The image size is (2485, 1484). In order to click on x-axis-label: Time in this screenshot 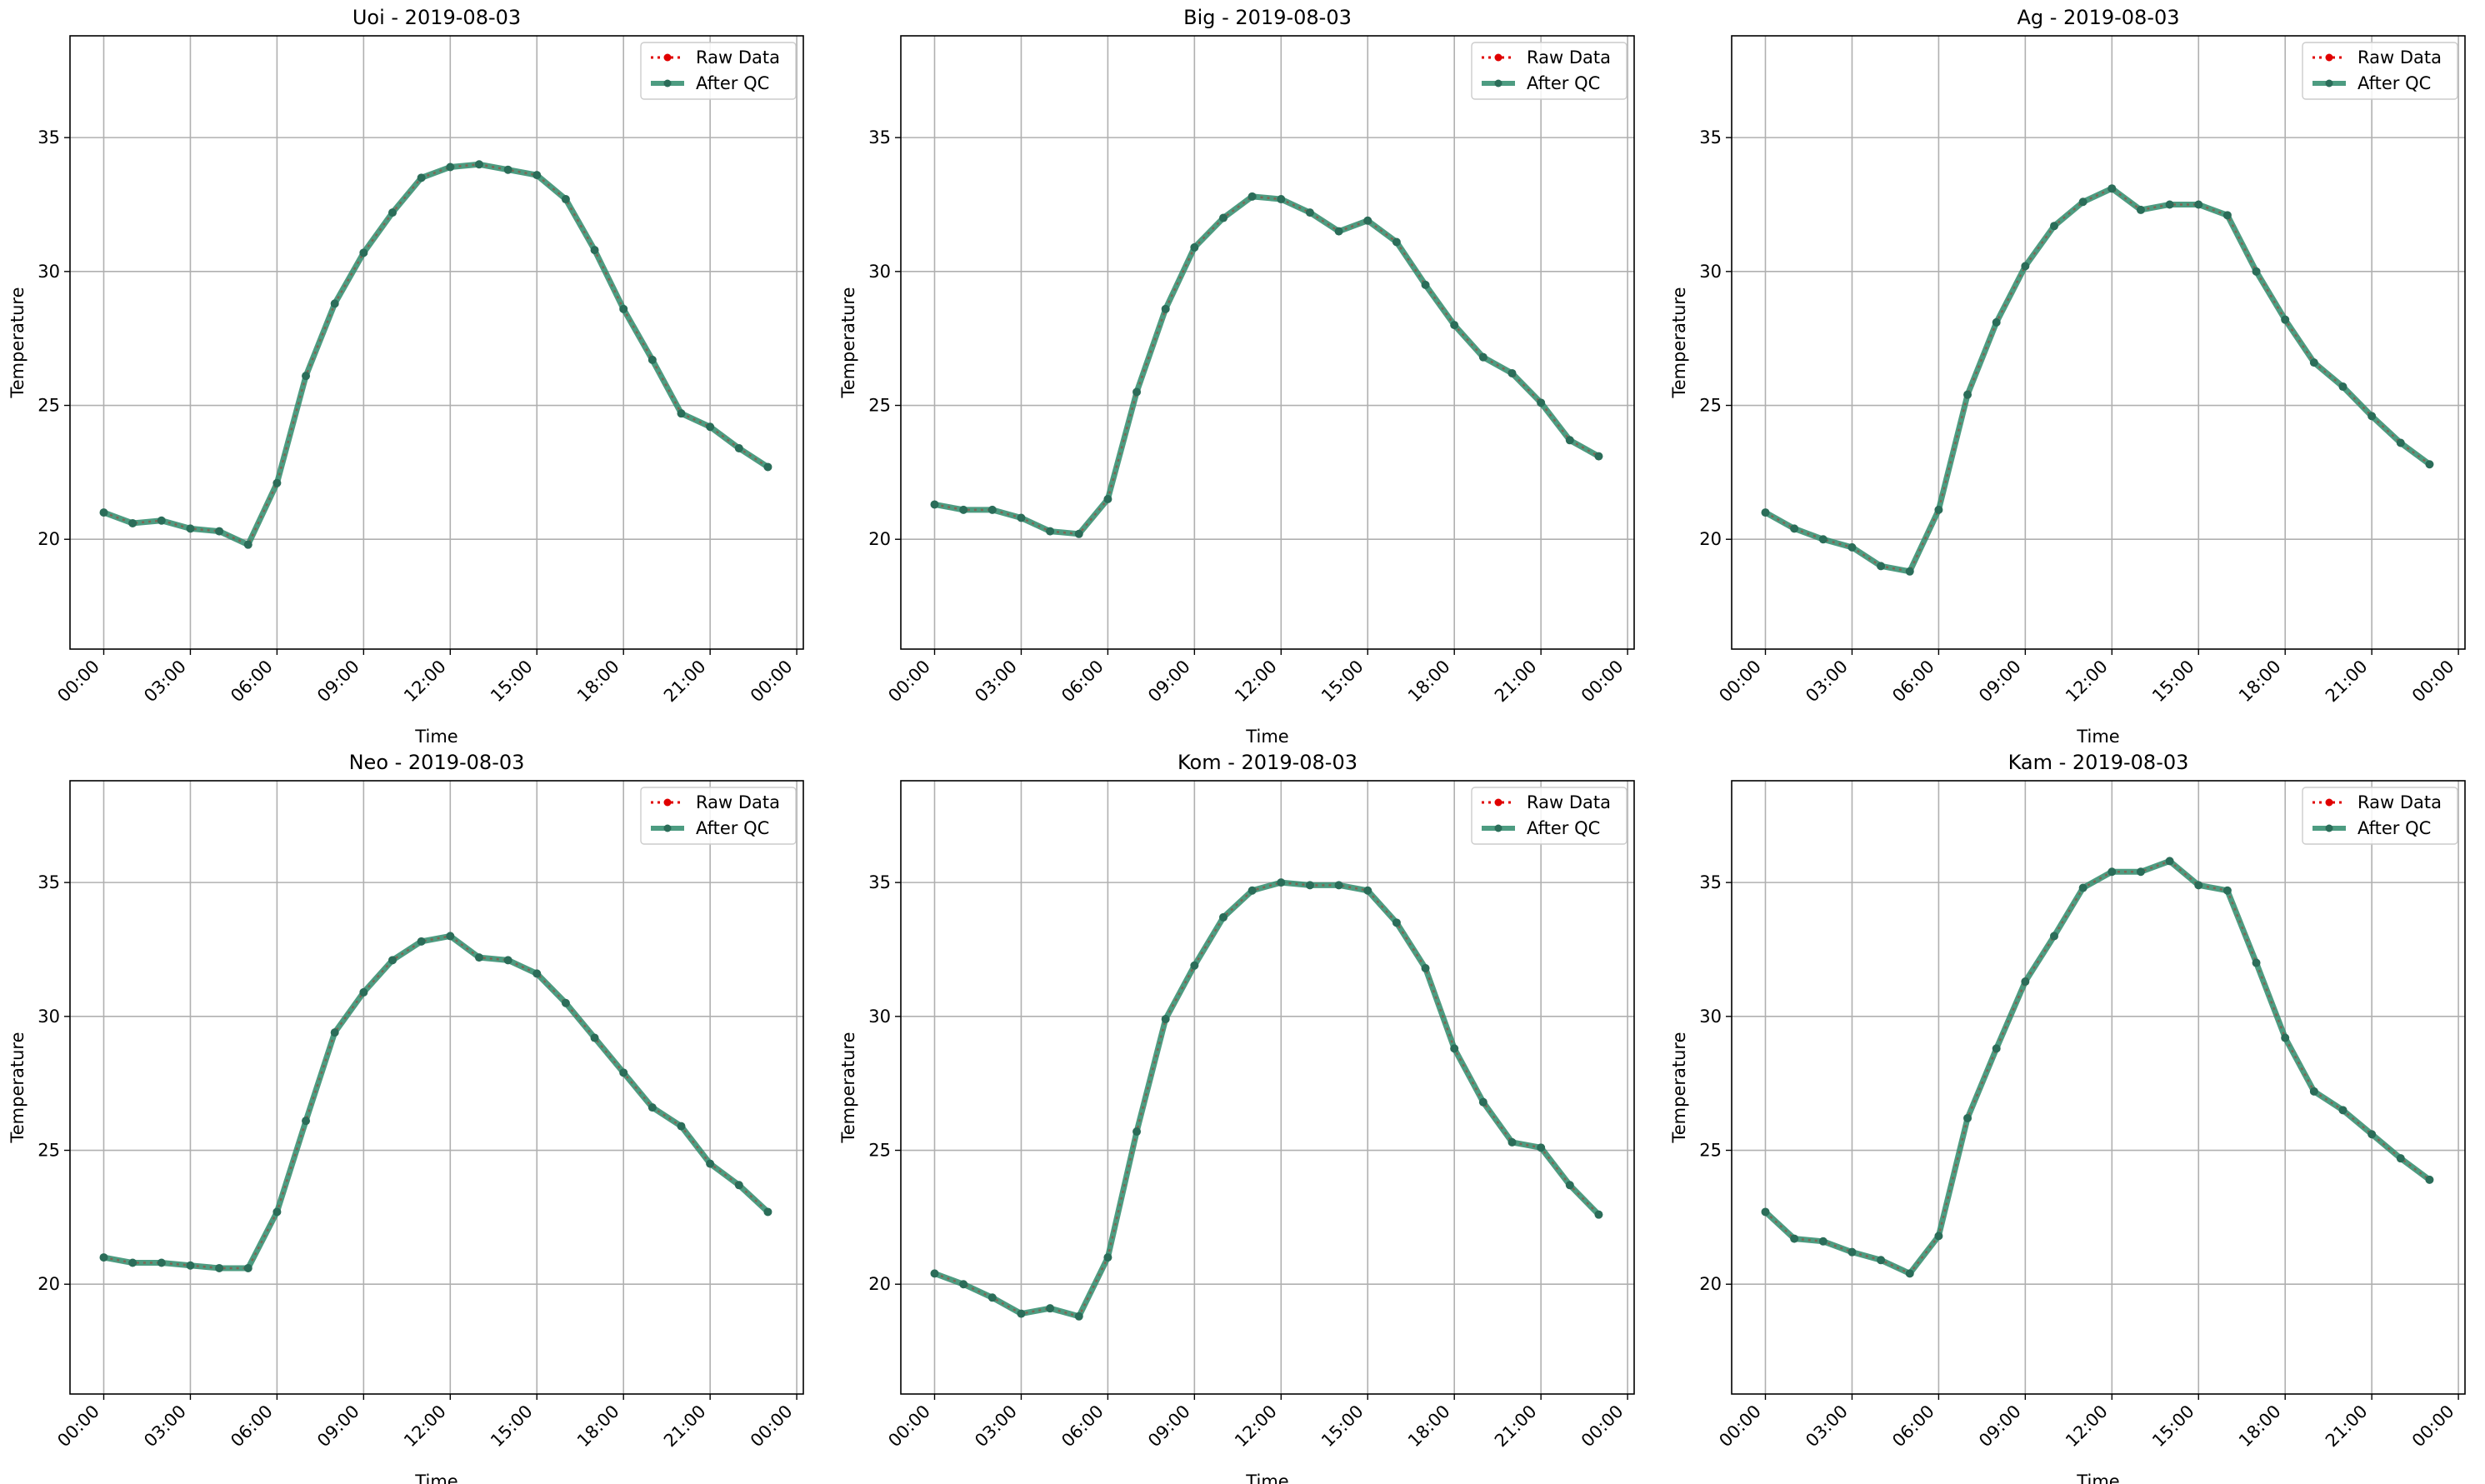, I will do `click(436, 1478)`.